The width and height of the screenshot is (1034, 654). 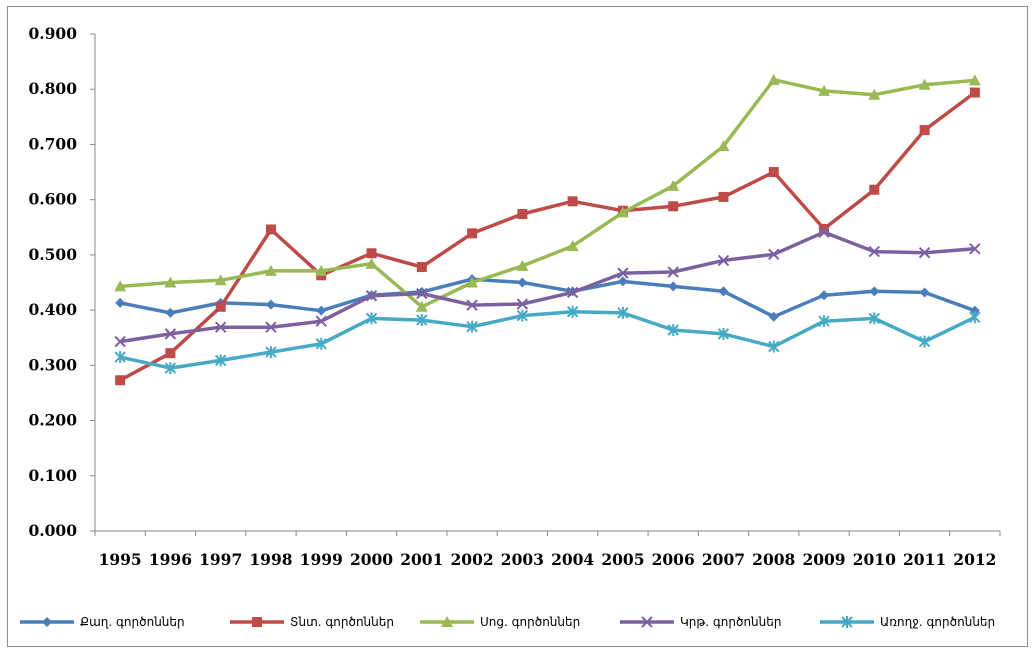 What do you see at coordinates (342, 622) in the screenshot?
I see `legend-label: Տնտ. գործոններ` at bounding box center [342, 622].